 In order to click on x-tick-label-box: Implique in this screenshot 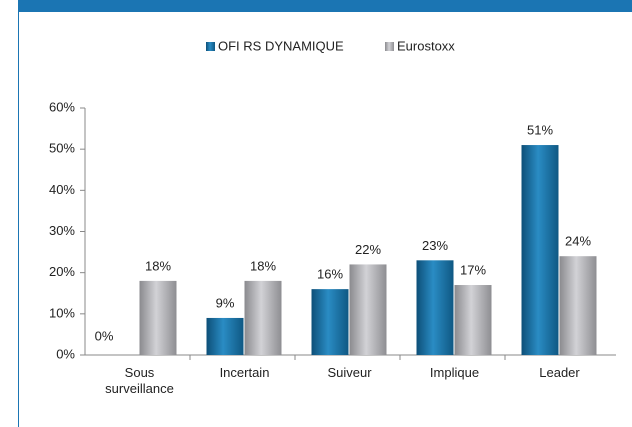, I will do `click(454, 372)`.